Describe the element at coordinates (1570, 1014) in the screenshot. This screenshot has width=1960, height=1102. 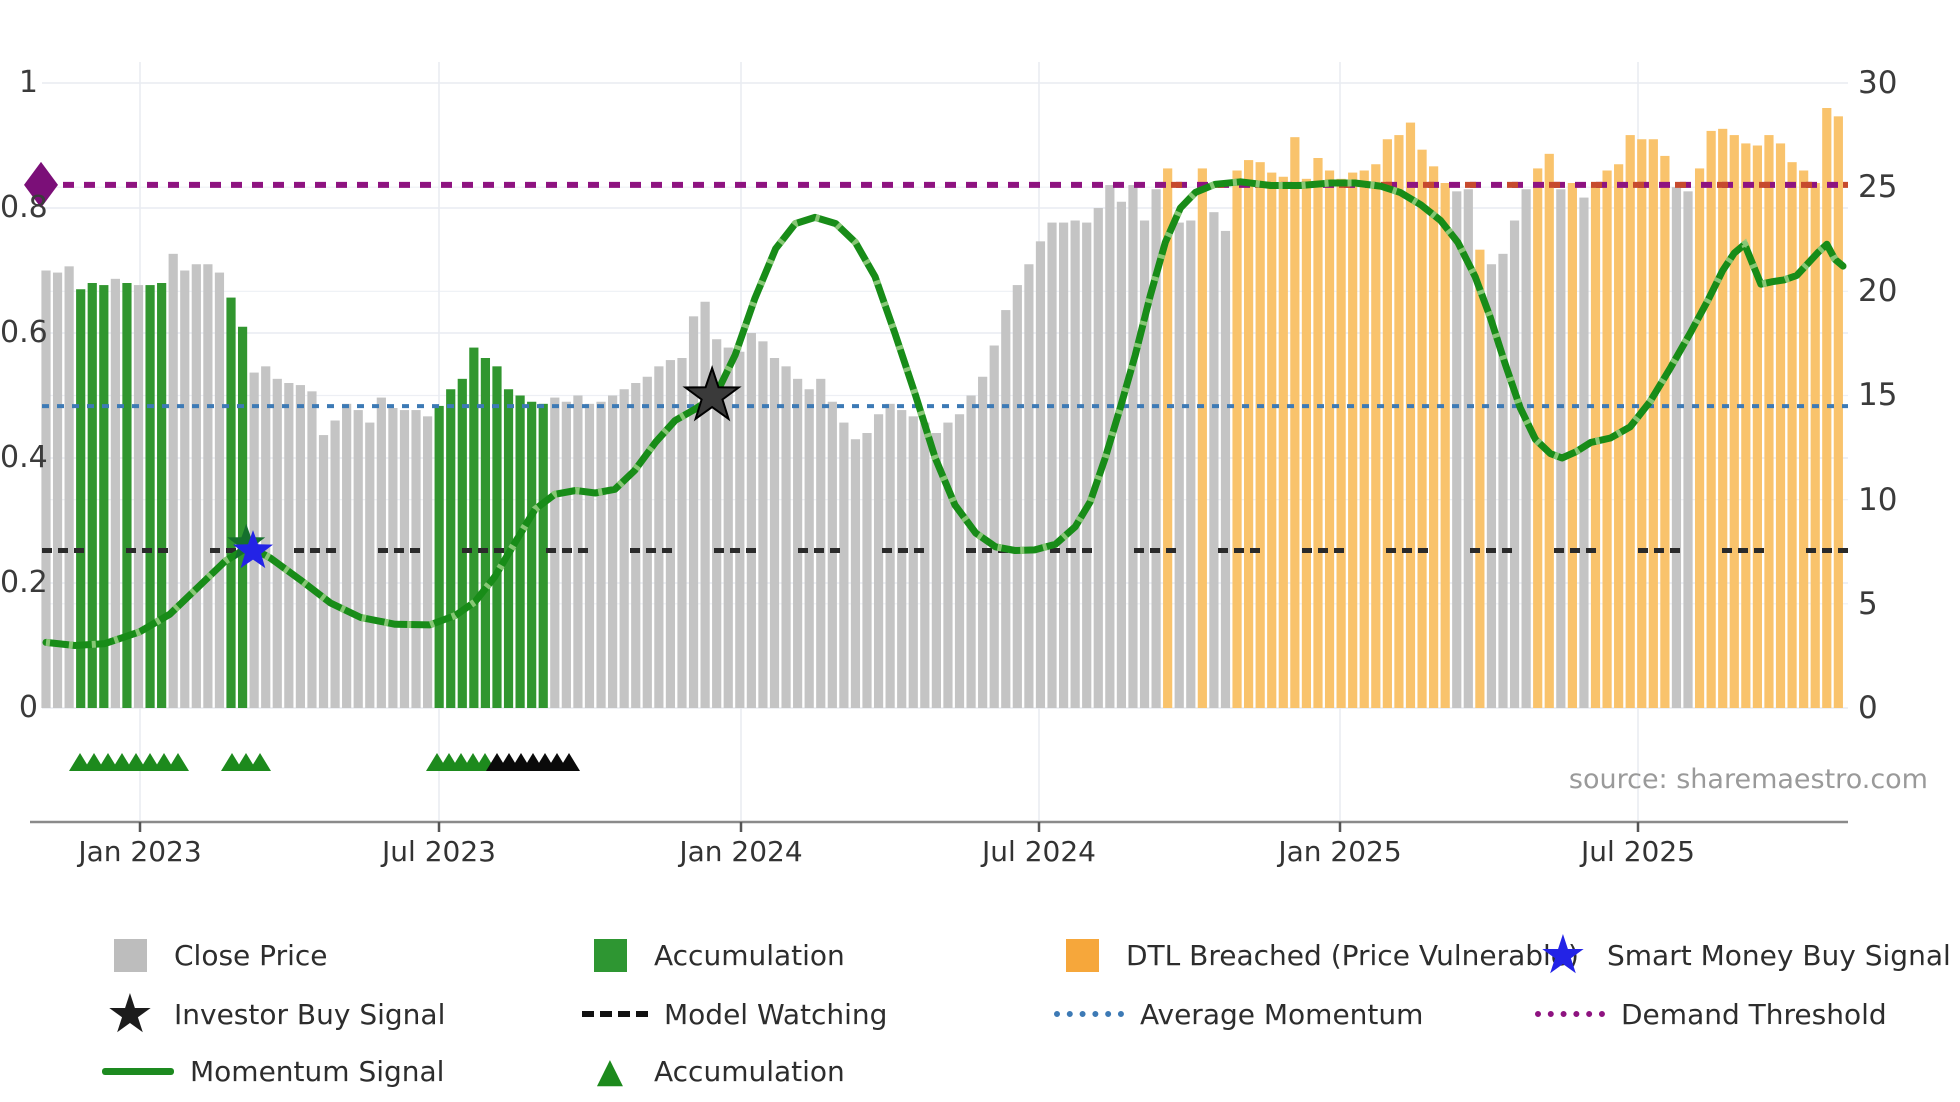
I see `purple-dotted-line-icon` at that location.